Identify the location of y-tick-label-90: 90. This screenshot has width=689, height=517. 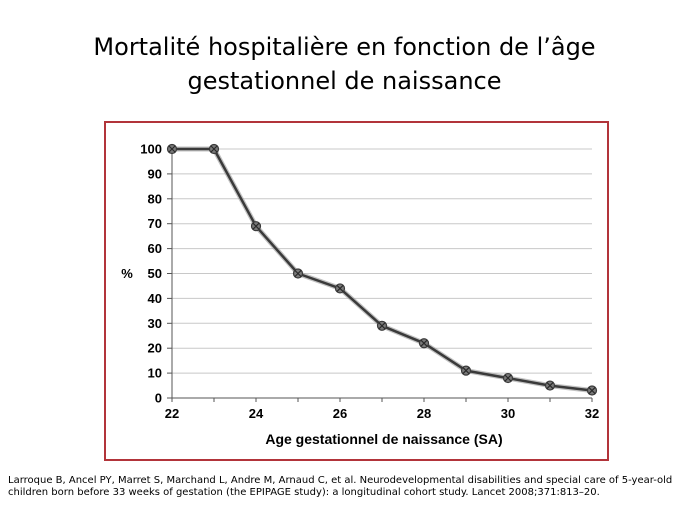
(155, 173).